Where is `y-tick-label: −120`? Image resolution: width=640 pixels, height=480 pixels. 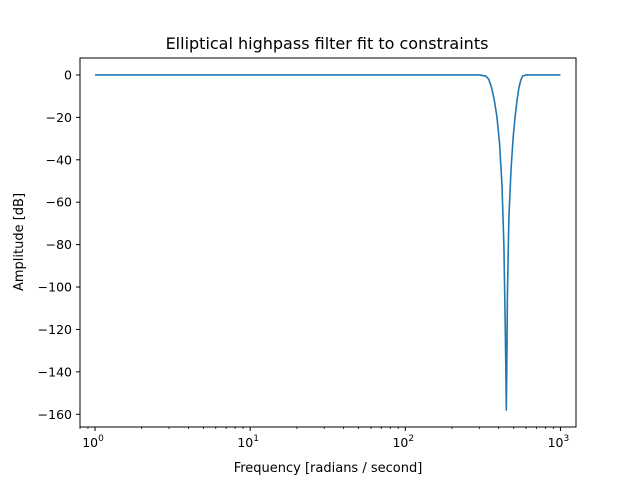 y-tick-label: −120 is located at coordinates (55, 329).